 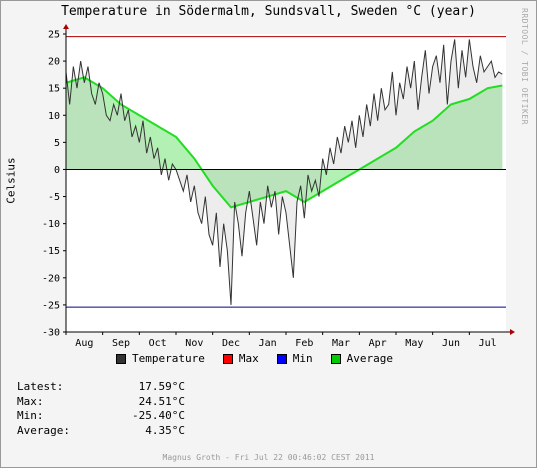 I want to click on legend-item-min: Min, so click(x=294, y=358).